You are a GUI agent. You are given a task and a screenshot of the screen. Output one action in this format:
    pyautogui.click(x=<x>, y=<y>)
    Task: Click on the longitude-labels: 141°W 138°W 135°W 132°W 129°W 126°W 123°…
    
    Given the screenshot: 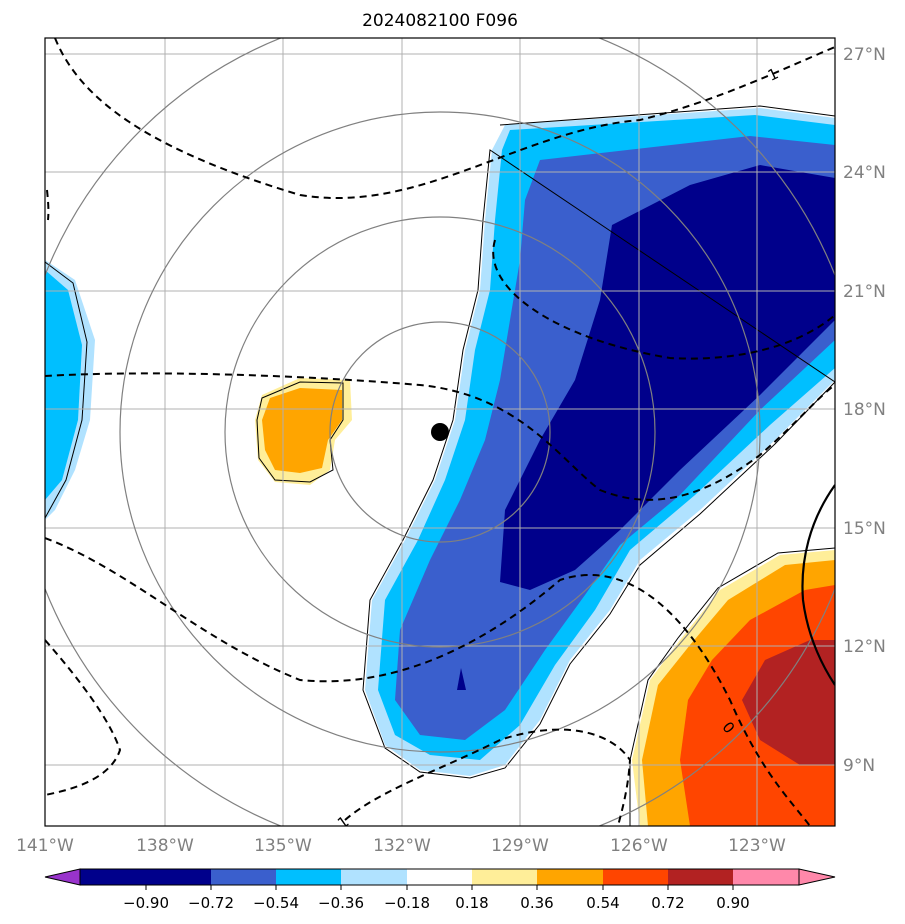 What is the action you would take?
    pyautogui.click(x=401, y=846)
    